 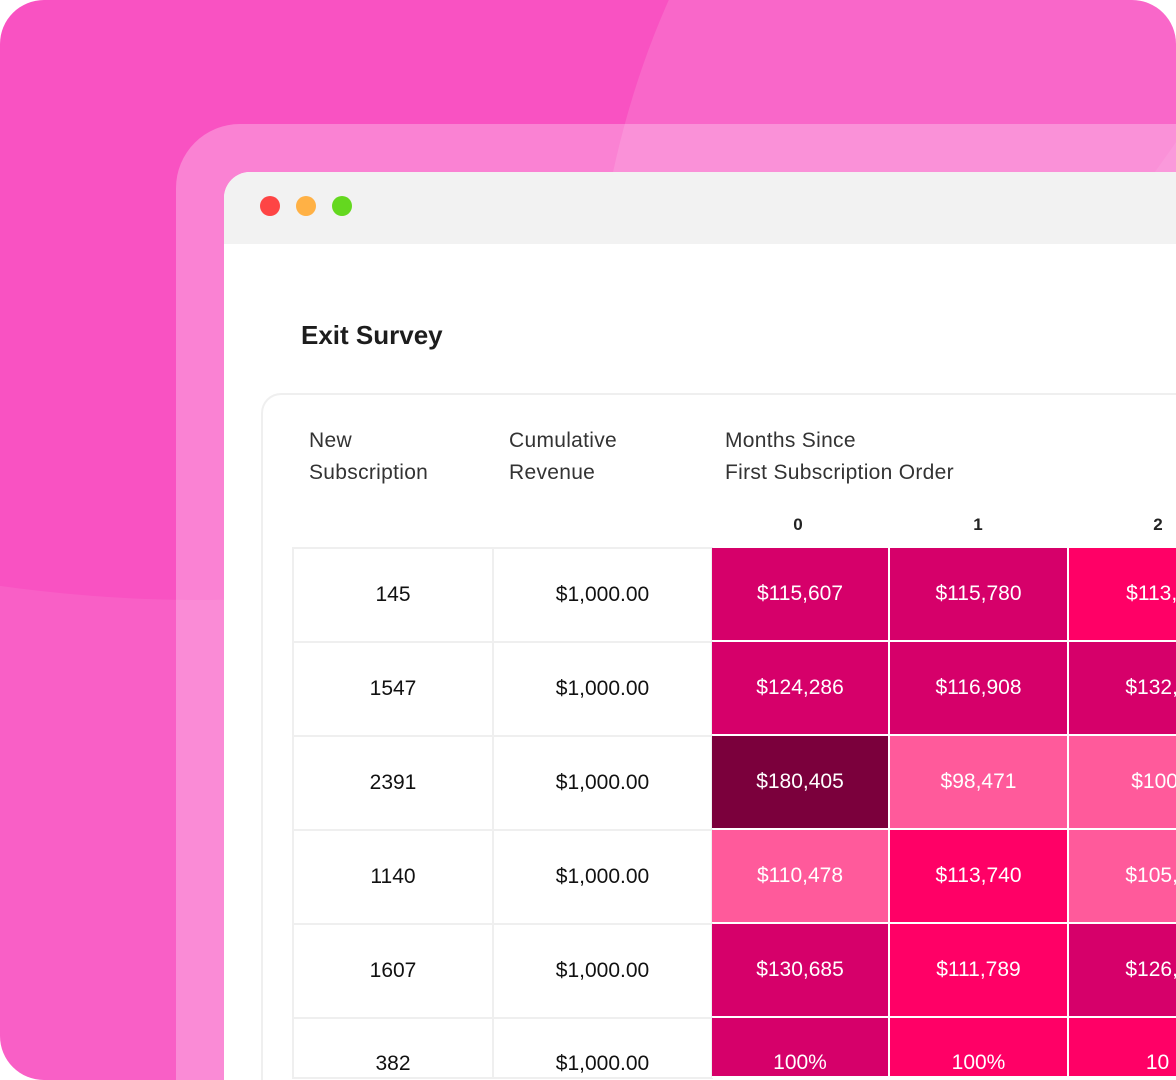 What do you see at coordinates (978, 524) in the screenshot?
I see `month-column-1: 1` at bounding box center [978, 524].